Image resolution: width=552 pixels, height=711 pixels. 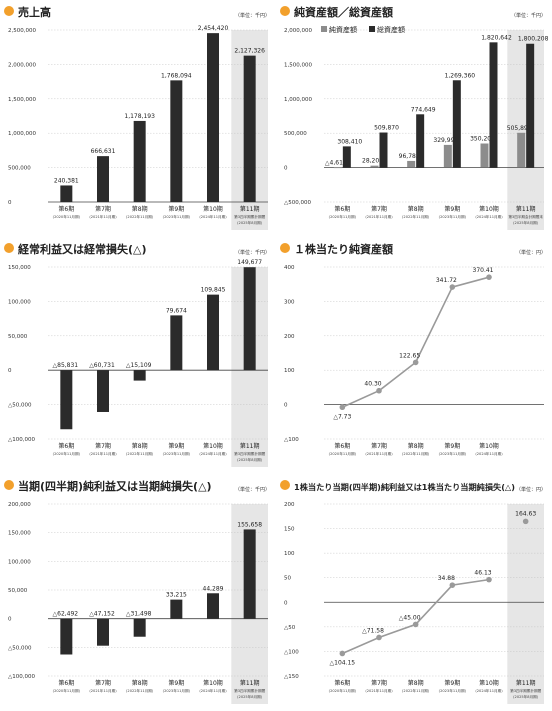 What do you see at coordinates (250, 683) in the screenshot?
I see `x-tick-label: 第11期` at bounding box center [250, 683].